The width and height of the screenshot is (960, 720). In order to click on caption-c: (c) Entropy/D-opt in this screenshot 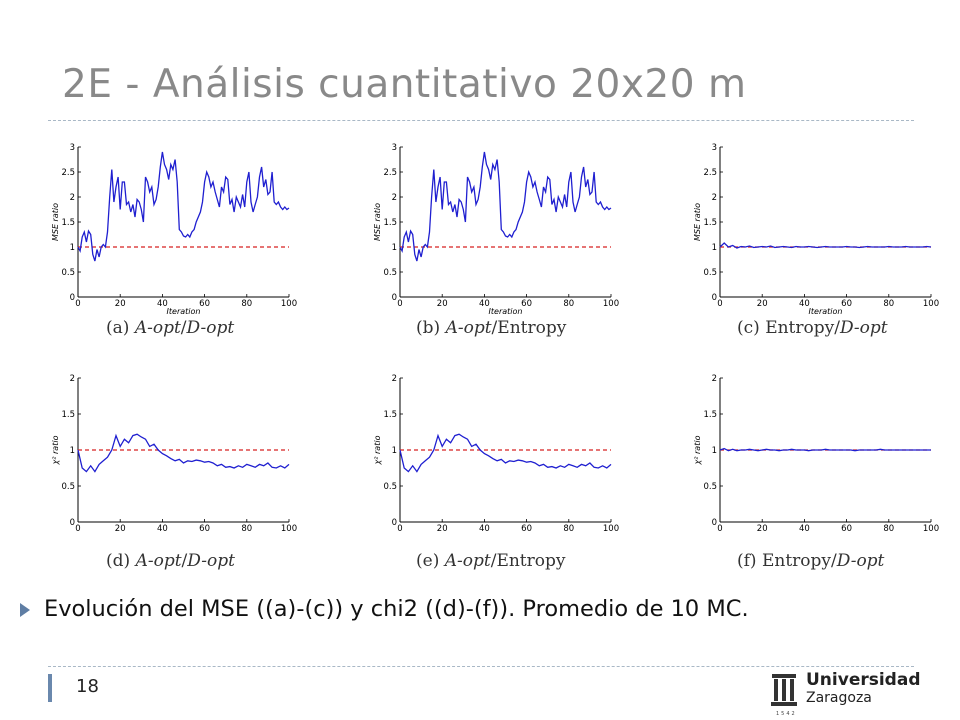, I will do `click(812, 328)`.